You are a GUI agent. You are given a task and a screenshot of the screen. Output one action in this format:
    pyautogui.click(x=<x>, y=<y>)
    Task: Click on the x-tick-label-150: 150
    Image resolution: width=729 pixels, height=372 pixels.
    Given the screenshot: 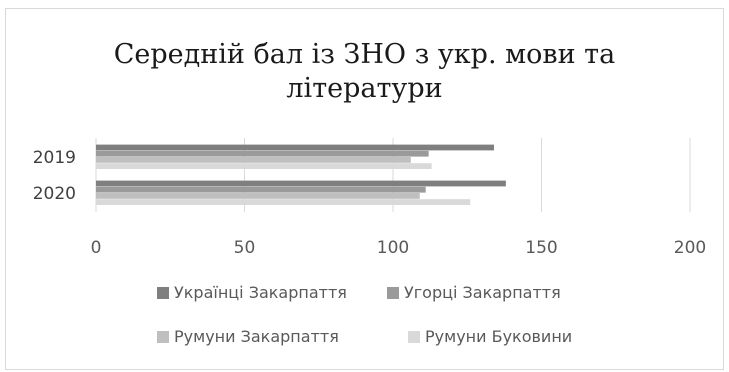 What is the action you would take?
    pyautogui.click(x=541, y=248)
    